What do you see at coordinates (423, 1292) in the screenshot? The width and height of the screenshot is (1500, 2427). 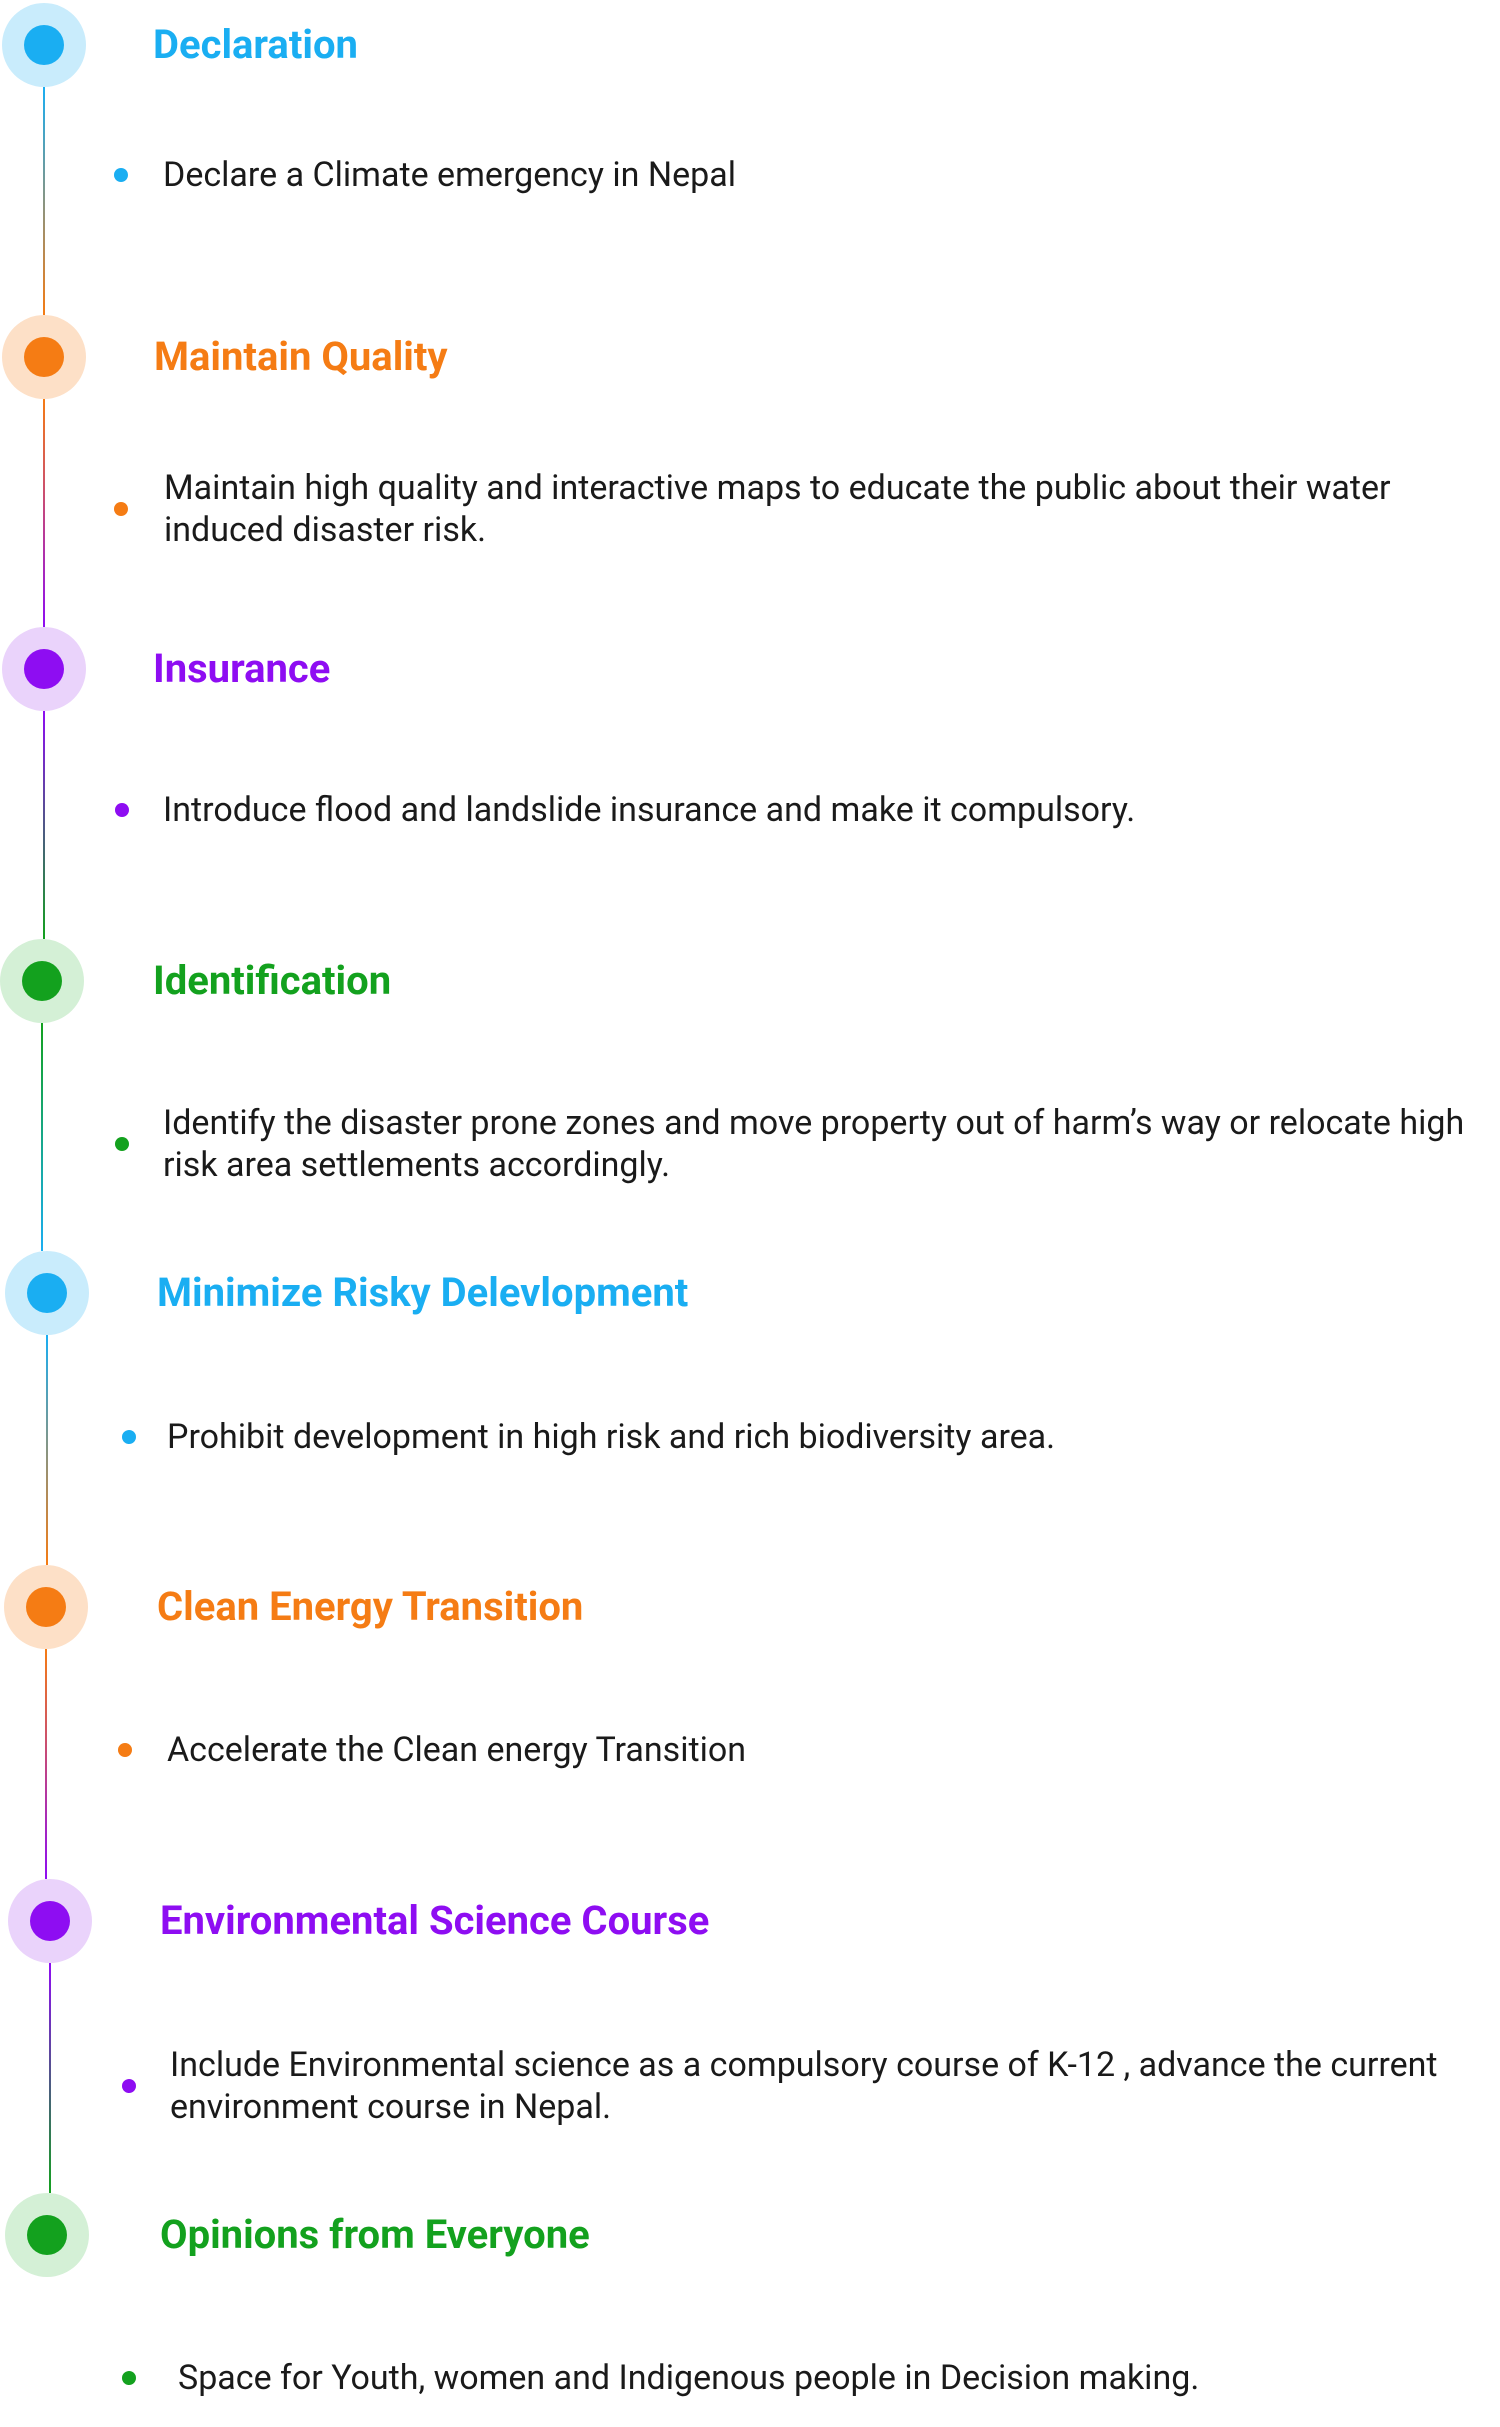 I see `step-title: Minimize Risky Delevlopment` at bounding box center [423, 1292].